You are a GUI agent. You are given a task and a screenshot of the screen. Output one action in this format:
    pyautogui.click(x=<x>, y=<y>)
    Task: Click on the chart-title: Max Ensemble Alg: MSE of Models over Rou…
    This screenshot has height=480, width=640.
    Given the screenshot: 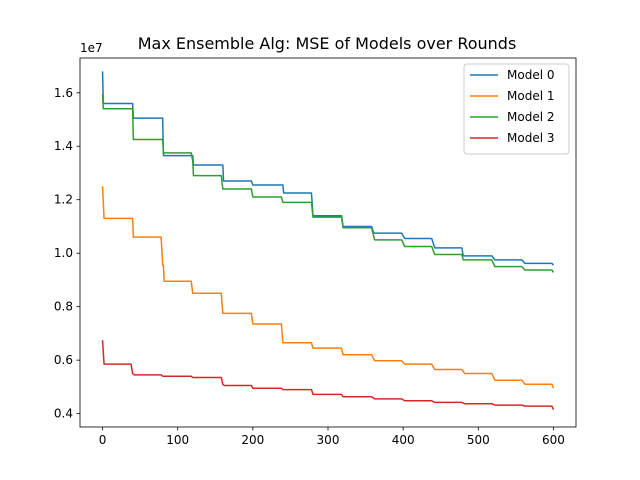 What is the action you would take?
    pyautogui.click(x=327, y=43)
    